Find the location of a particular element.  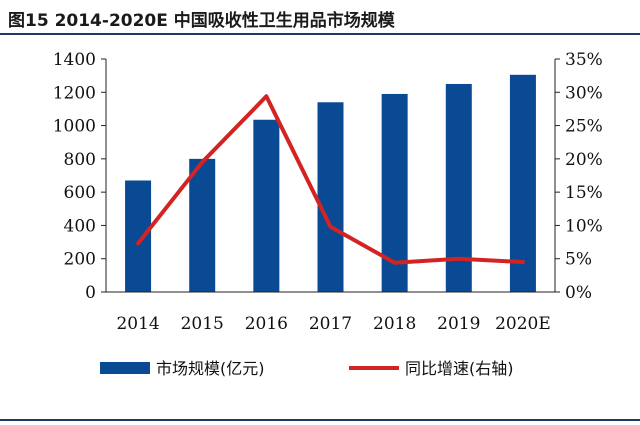

figure-title: 图15 2014-2020E 中国吸收性卫生用品市场规模 is located at coordinates (201, 21).